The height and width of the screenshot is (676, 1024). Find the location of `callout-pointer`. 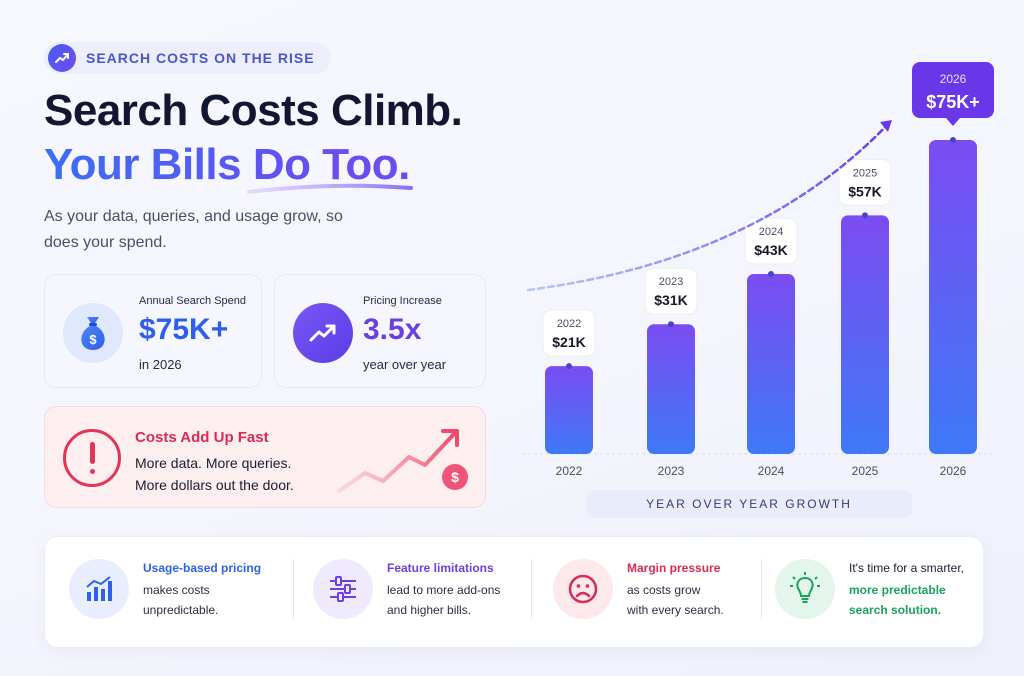

callout-pointer is located at coordinates (953, 122).